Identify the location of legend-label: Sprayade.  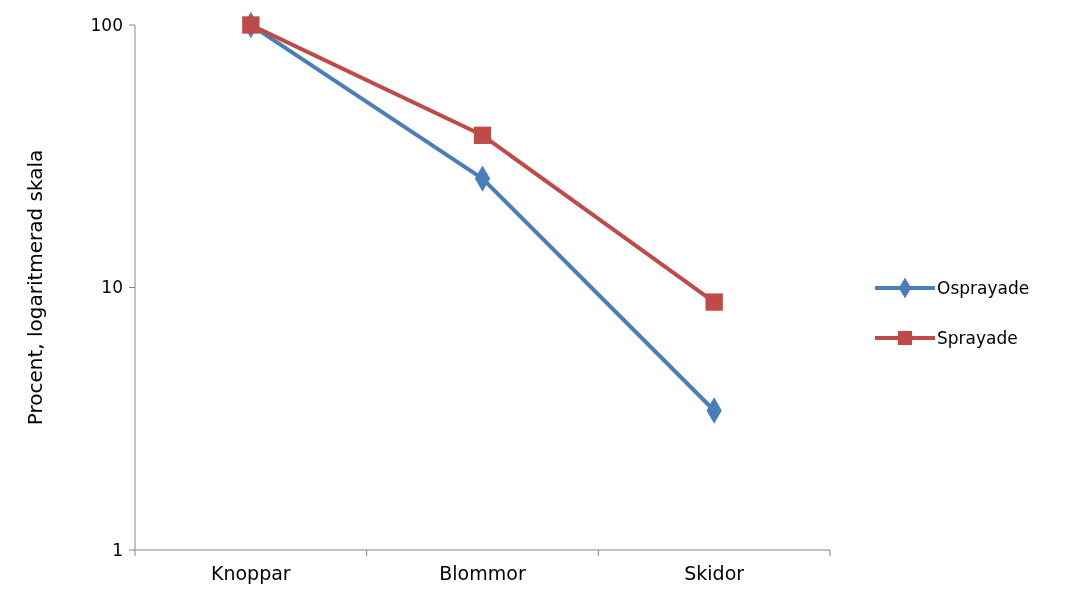
(977, 337).